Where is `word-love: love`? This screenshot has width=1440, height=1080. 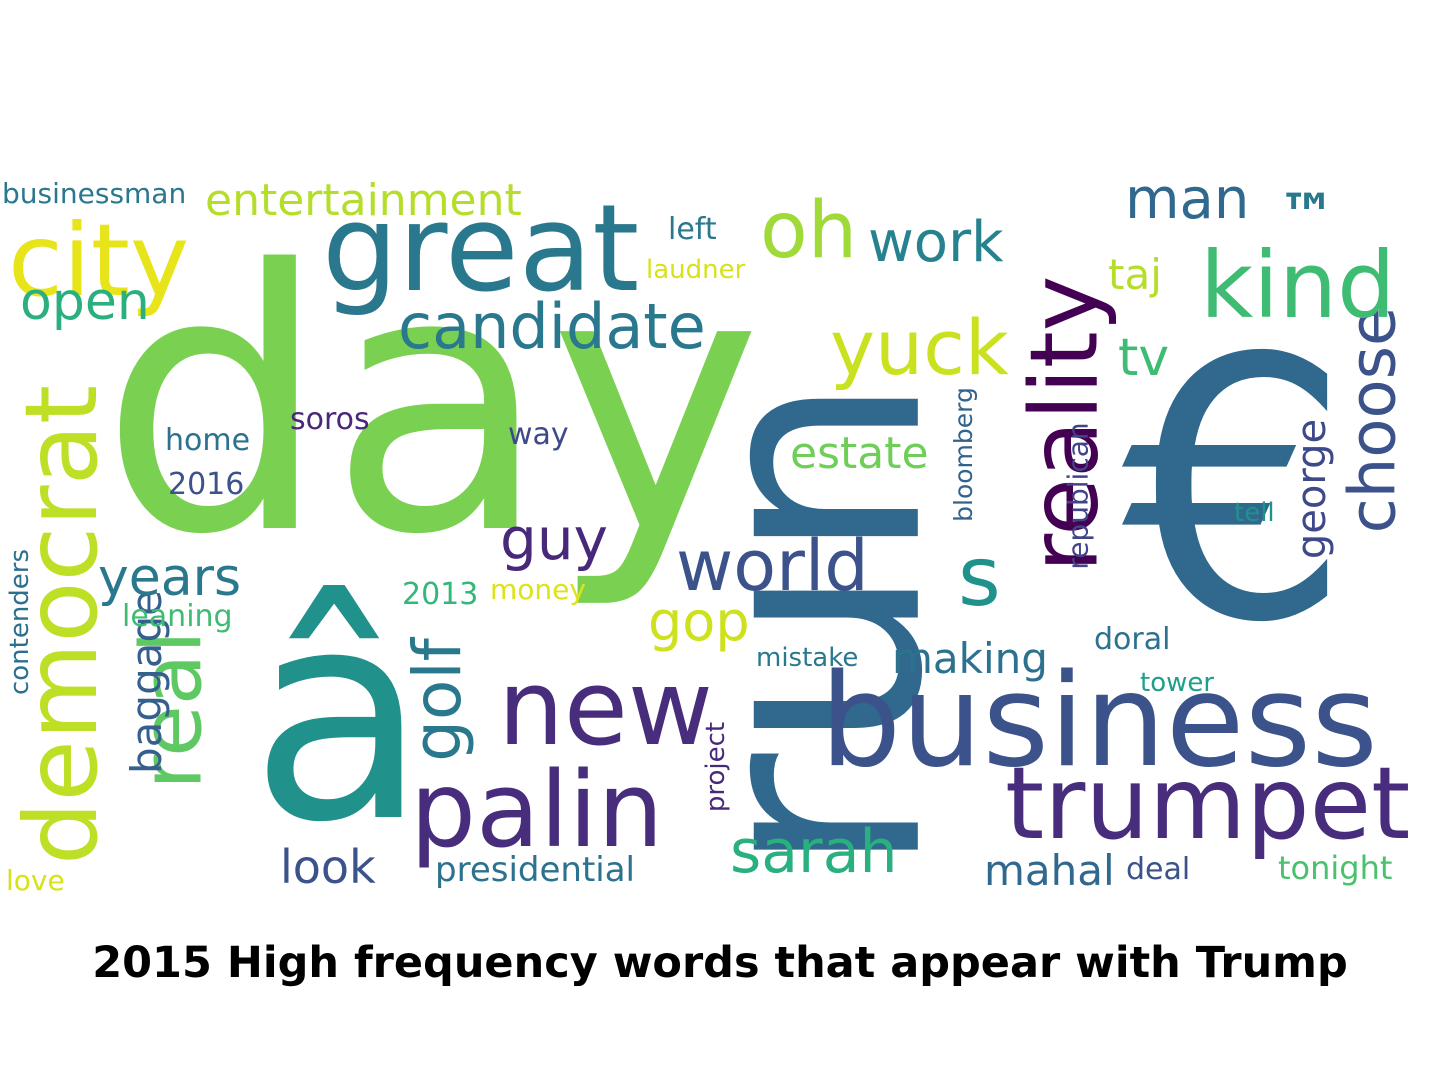 word-love: love is located at coordinates (35, 880).